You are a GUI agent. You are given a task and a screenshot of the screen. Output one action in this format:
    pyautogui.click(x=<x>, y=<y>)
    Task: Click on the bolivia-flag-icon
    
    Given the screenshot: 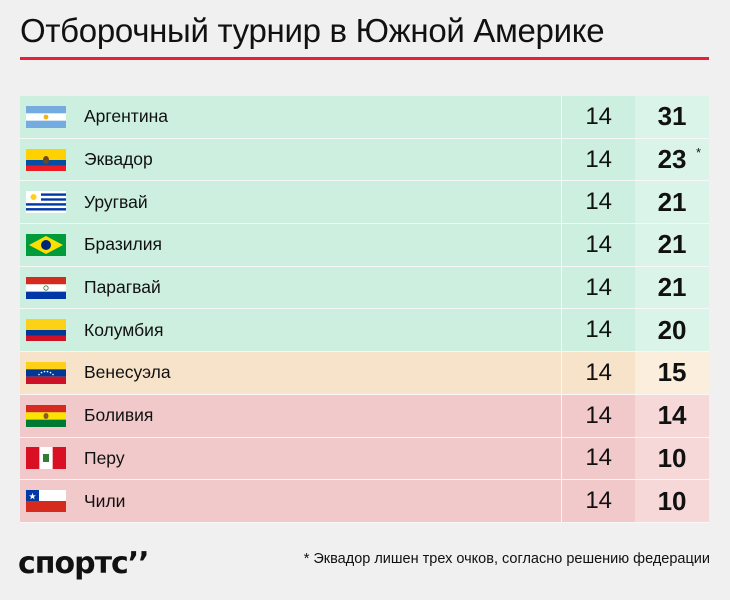 What is the action you would take?
    pyautogui.click(x=46, y=415)
    